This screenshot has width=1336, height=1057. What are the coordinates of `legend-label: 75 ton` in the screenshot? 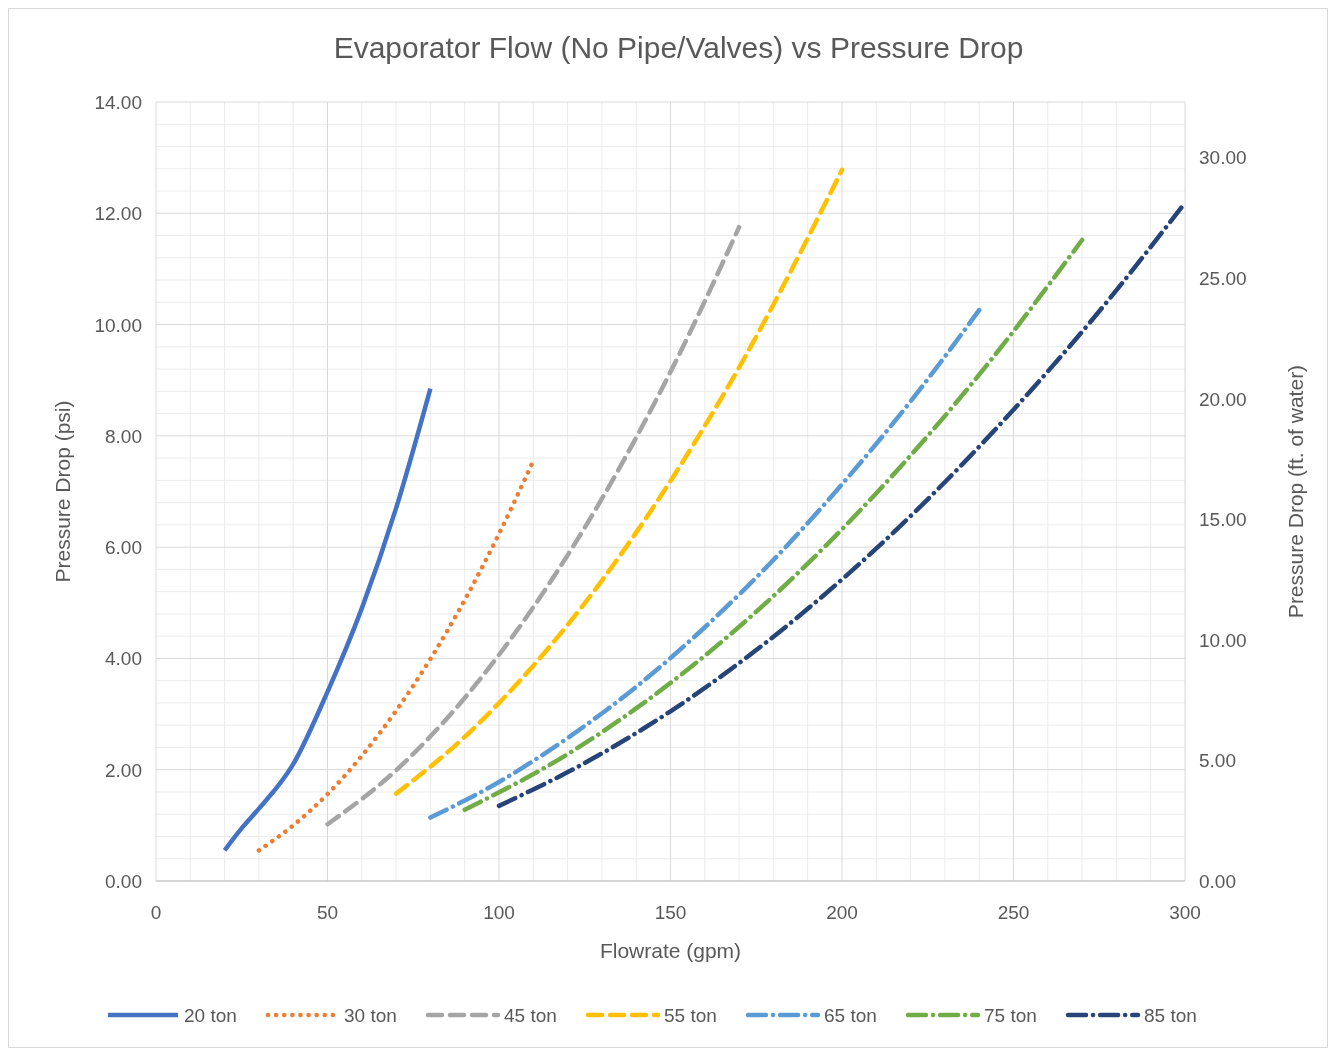 It's located at (1010, 1015).